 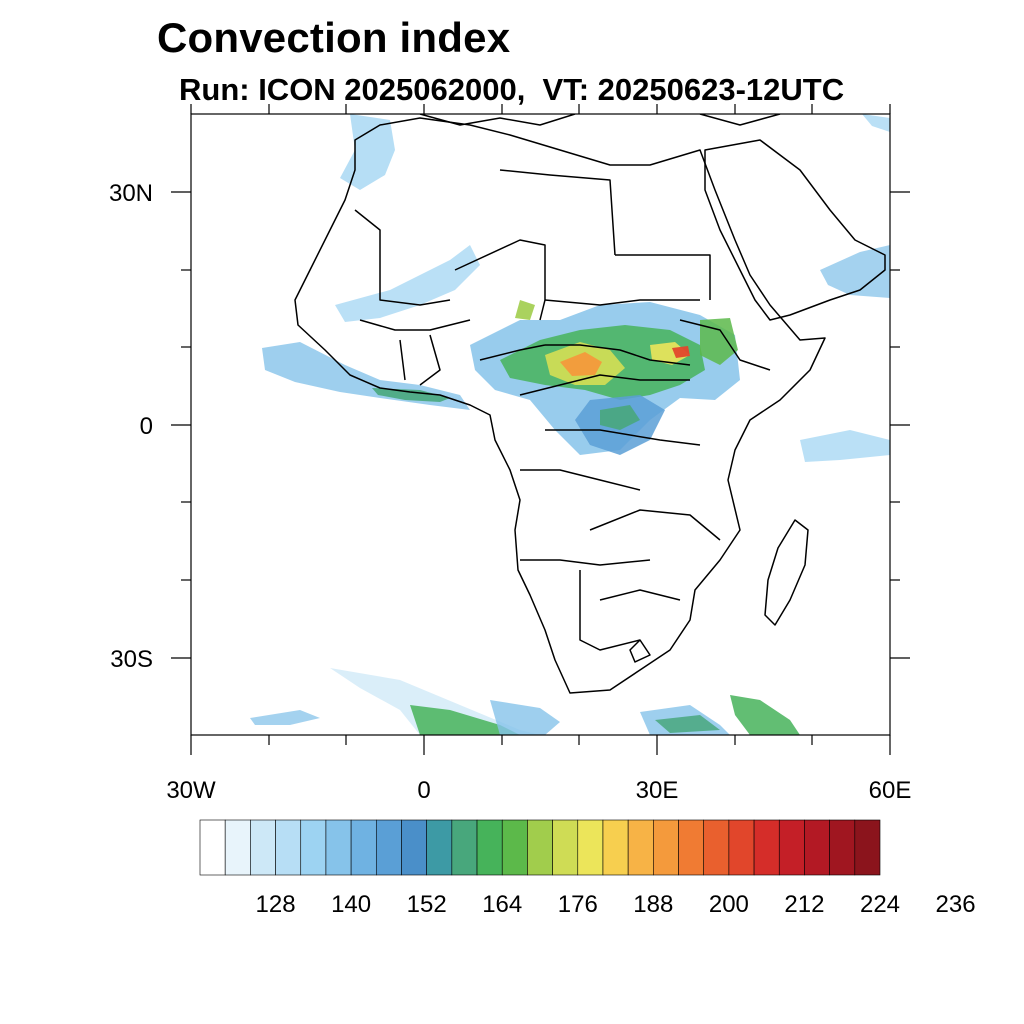 I want to click on lat-label-0: 0, so click(x=146, y=426).